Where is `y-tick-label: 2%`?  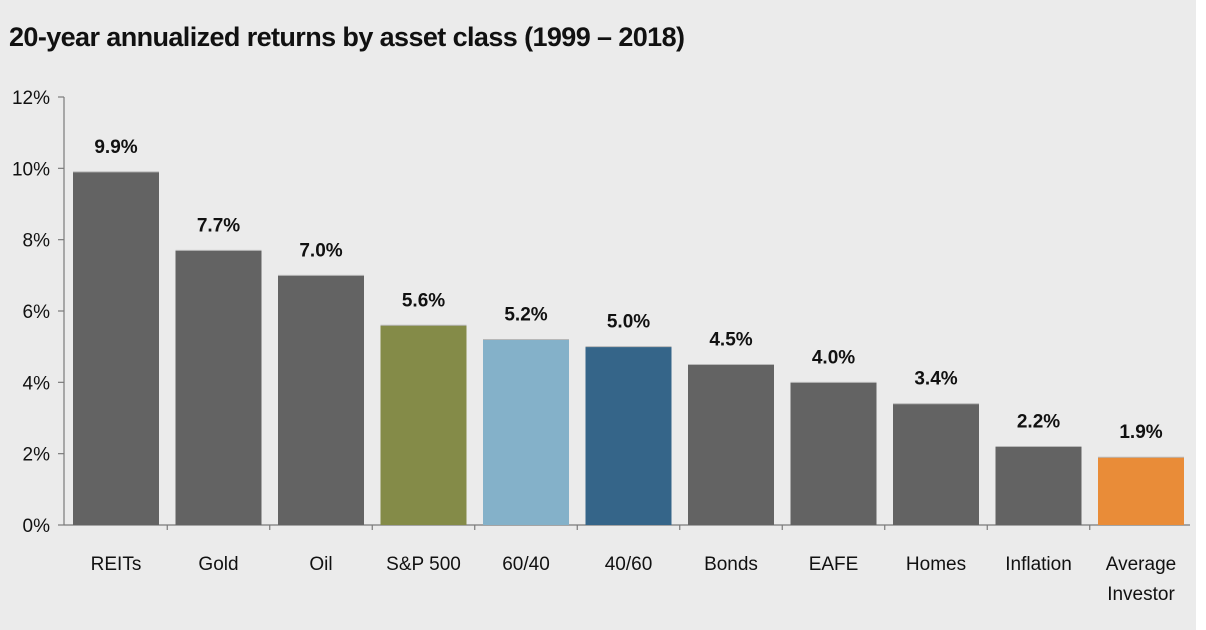 y-tick-label: 2% is located at coordinates (37, 455).